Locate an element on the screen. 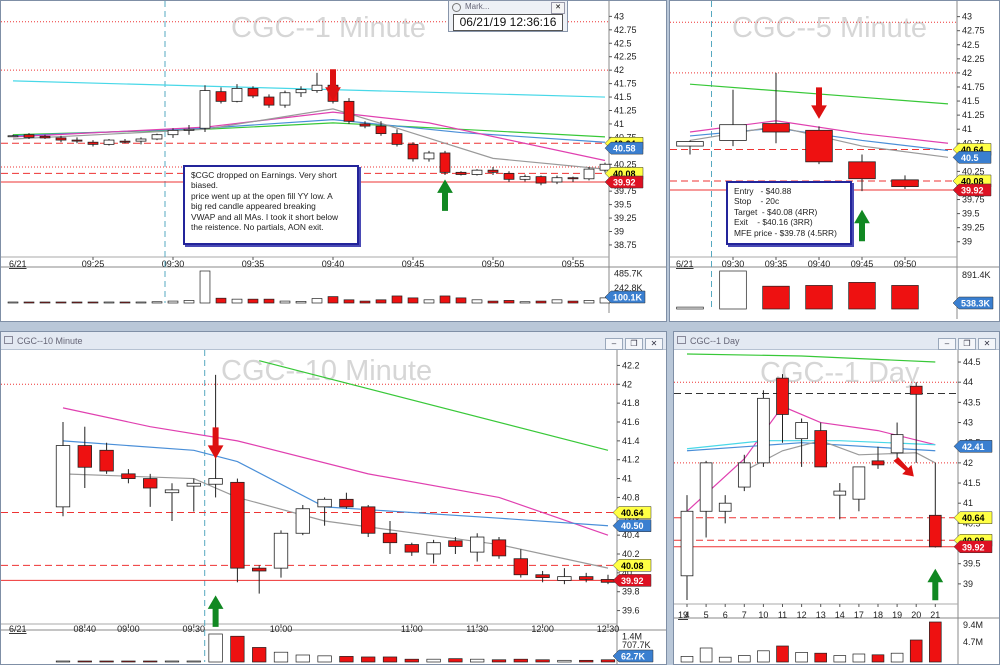 This screenshot has height=665, width=1000. volume-axis-label: 4.7M is located at coordinates (973, 642).